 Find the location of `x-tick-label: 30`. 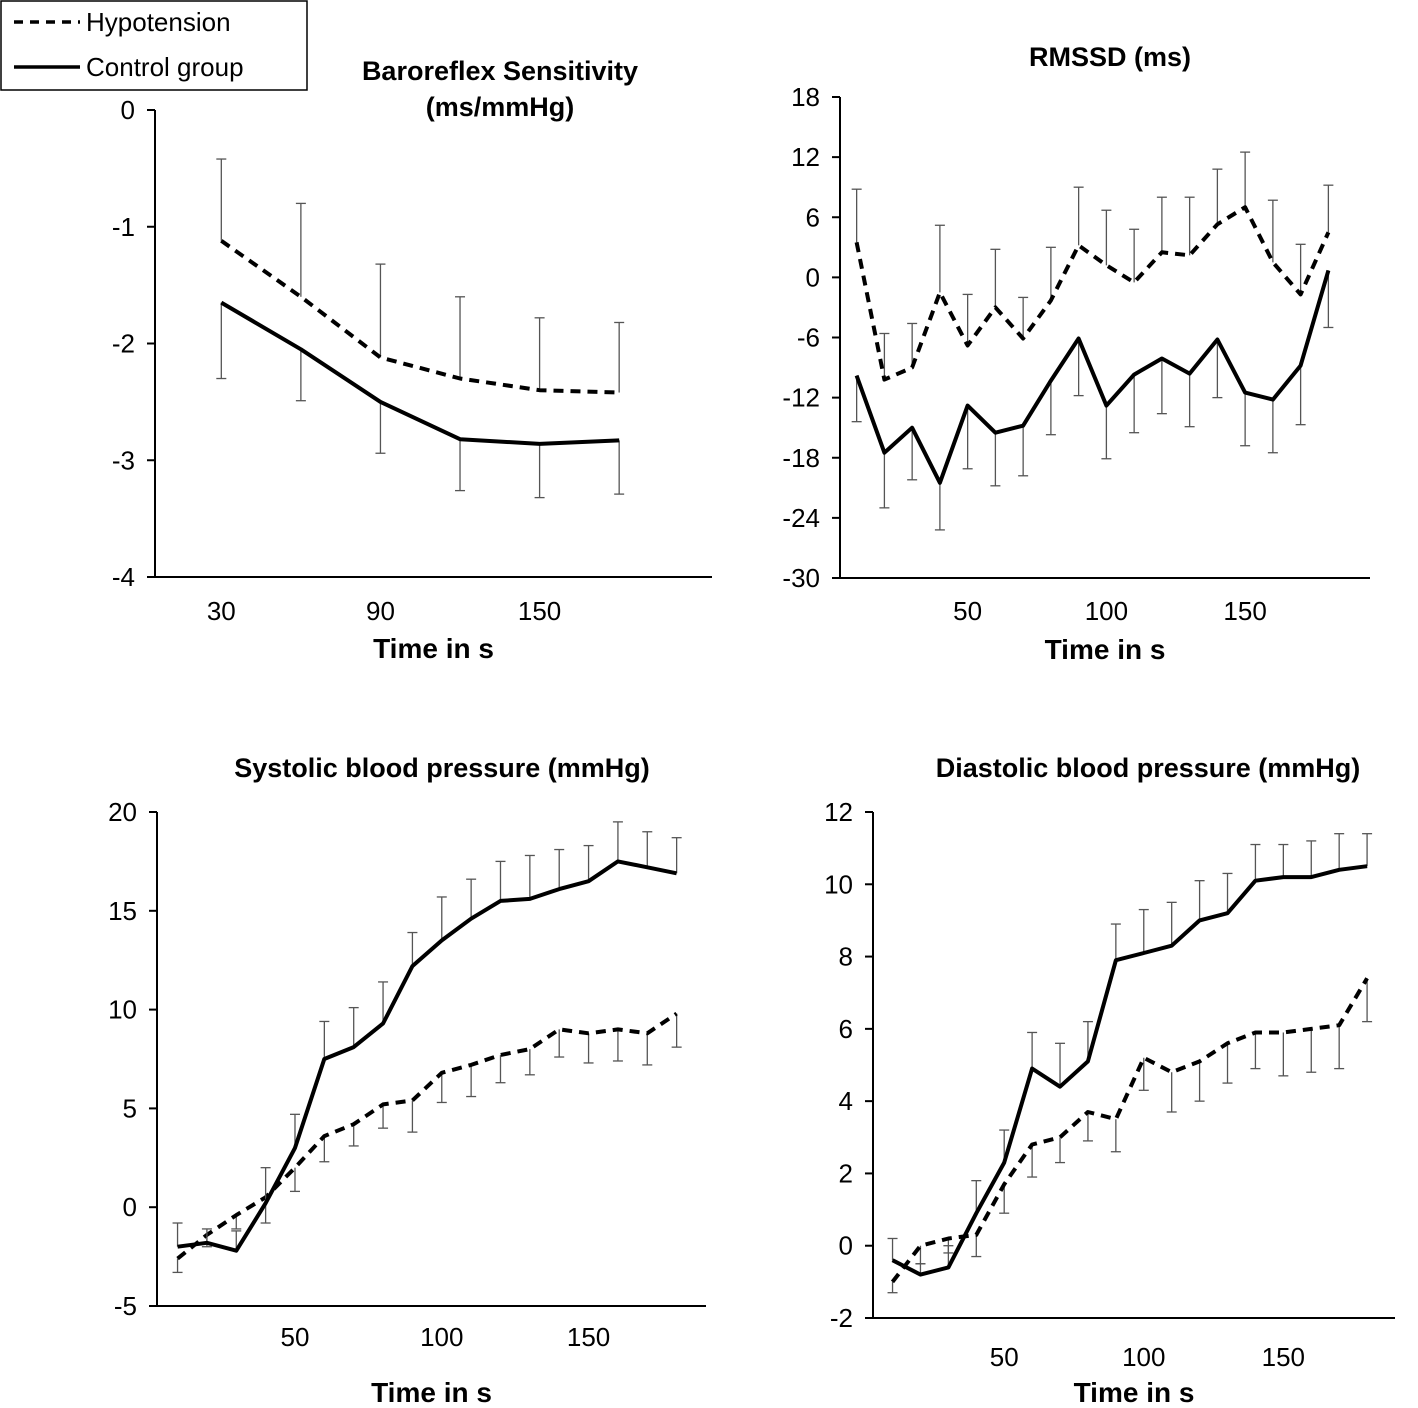

x-tick-label: 30 is located at coordinates (221, 611).